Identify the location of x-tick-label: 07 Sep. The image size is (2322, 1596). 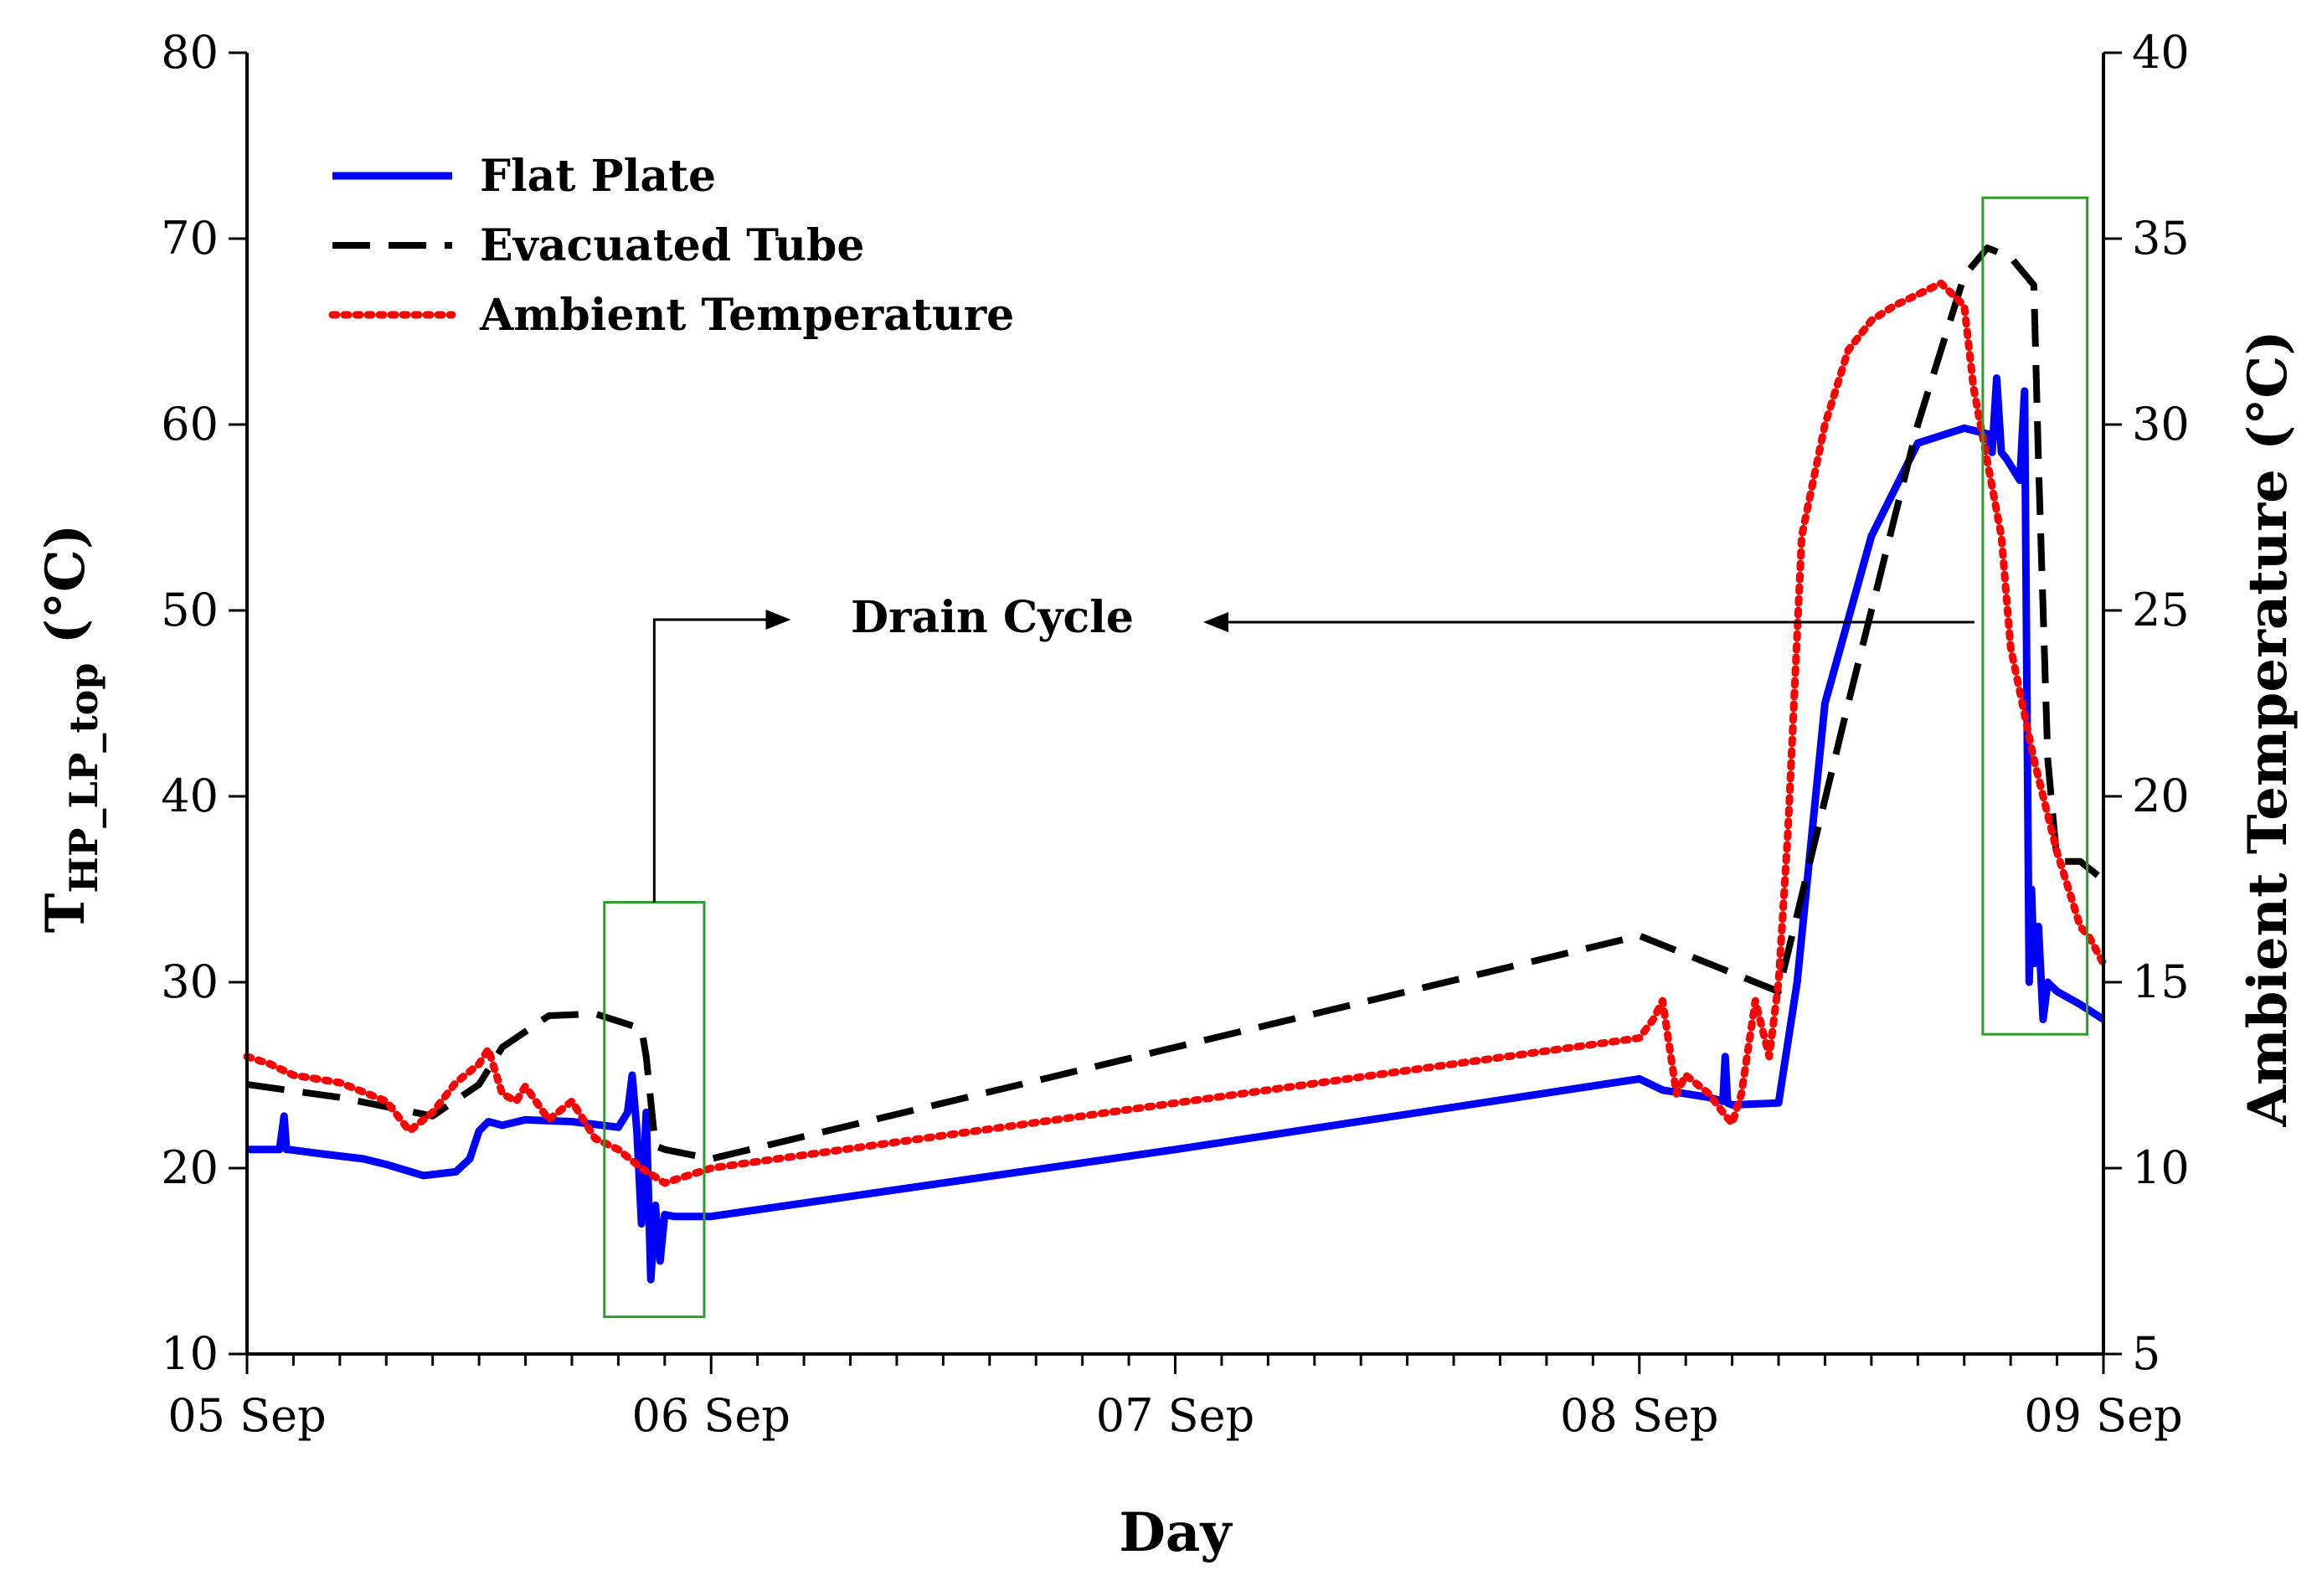
(1175, 1415).